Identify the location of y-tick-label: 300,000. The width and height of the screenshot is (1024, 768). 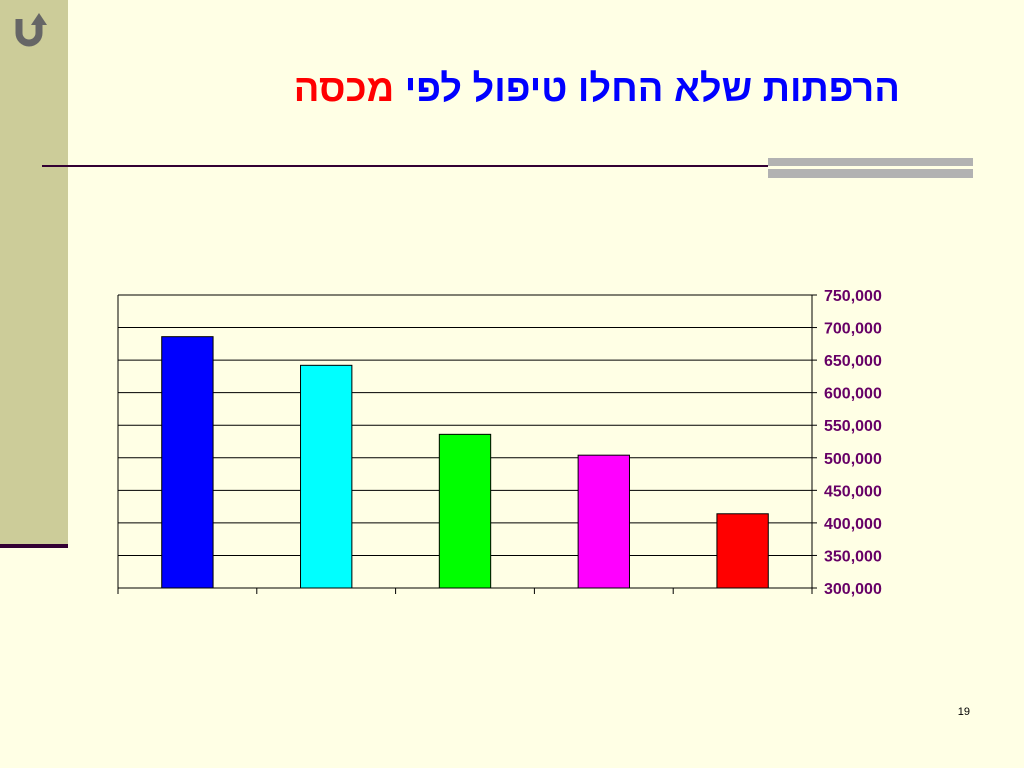
(853, 589).